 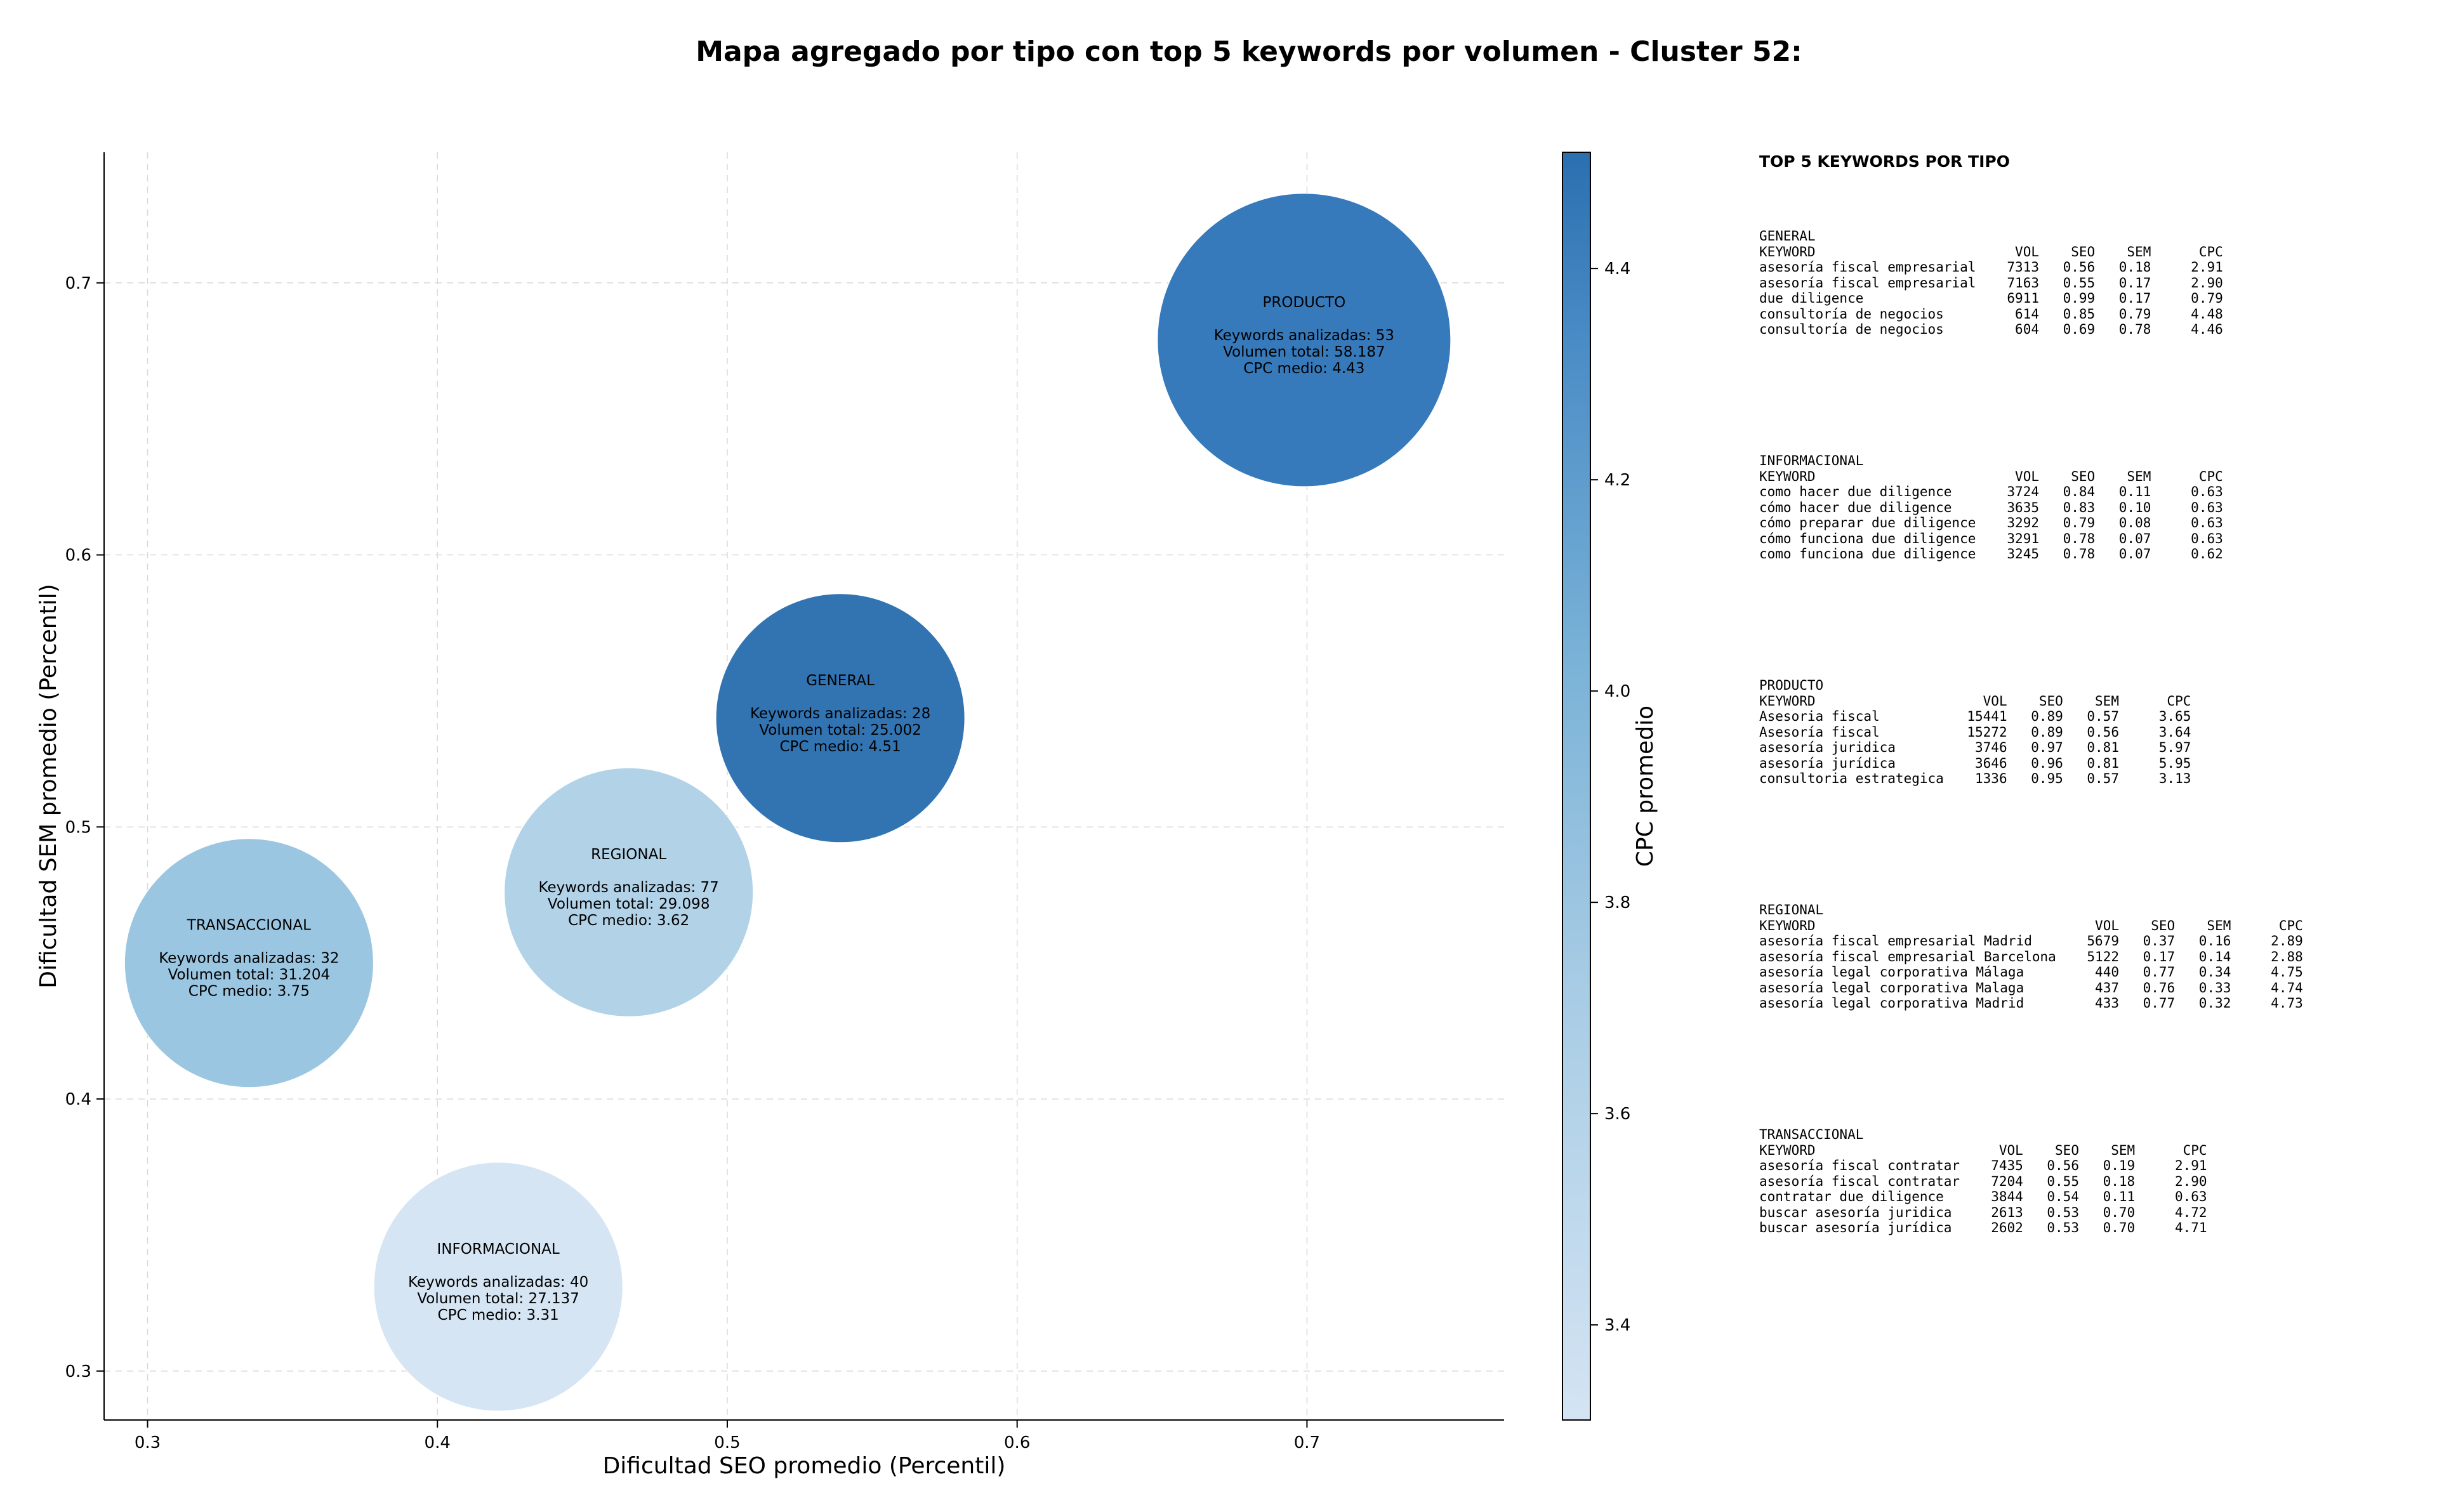 I want to click on cell-seo: 0.69, so click(x=2079, y=330).